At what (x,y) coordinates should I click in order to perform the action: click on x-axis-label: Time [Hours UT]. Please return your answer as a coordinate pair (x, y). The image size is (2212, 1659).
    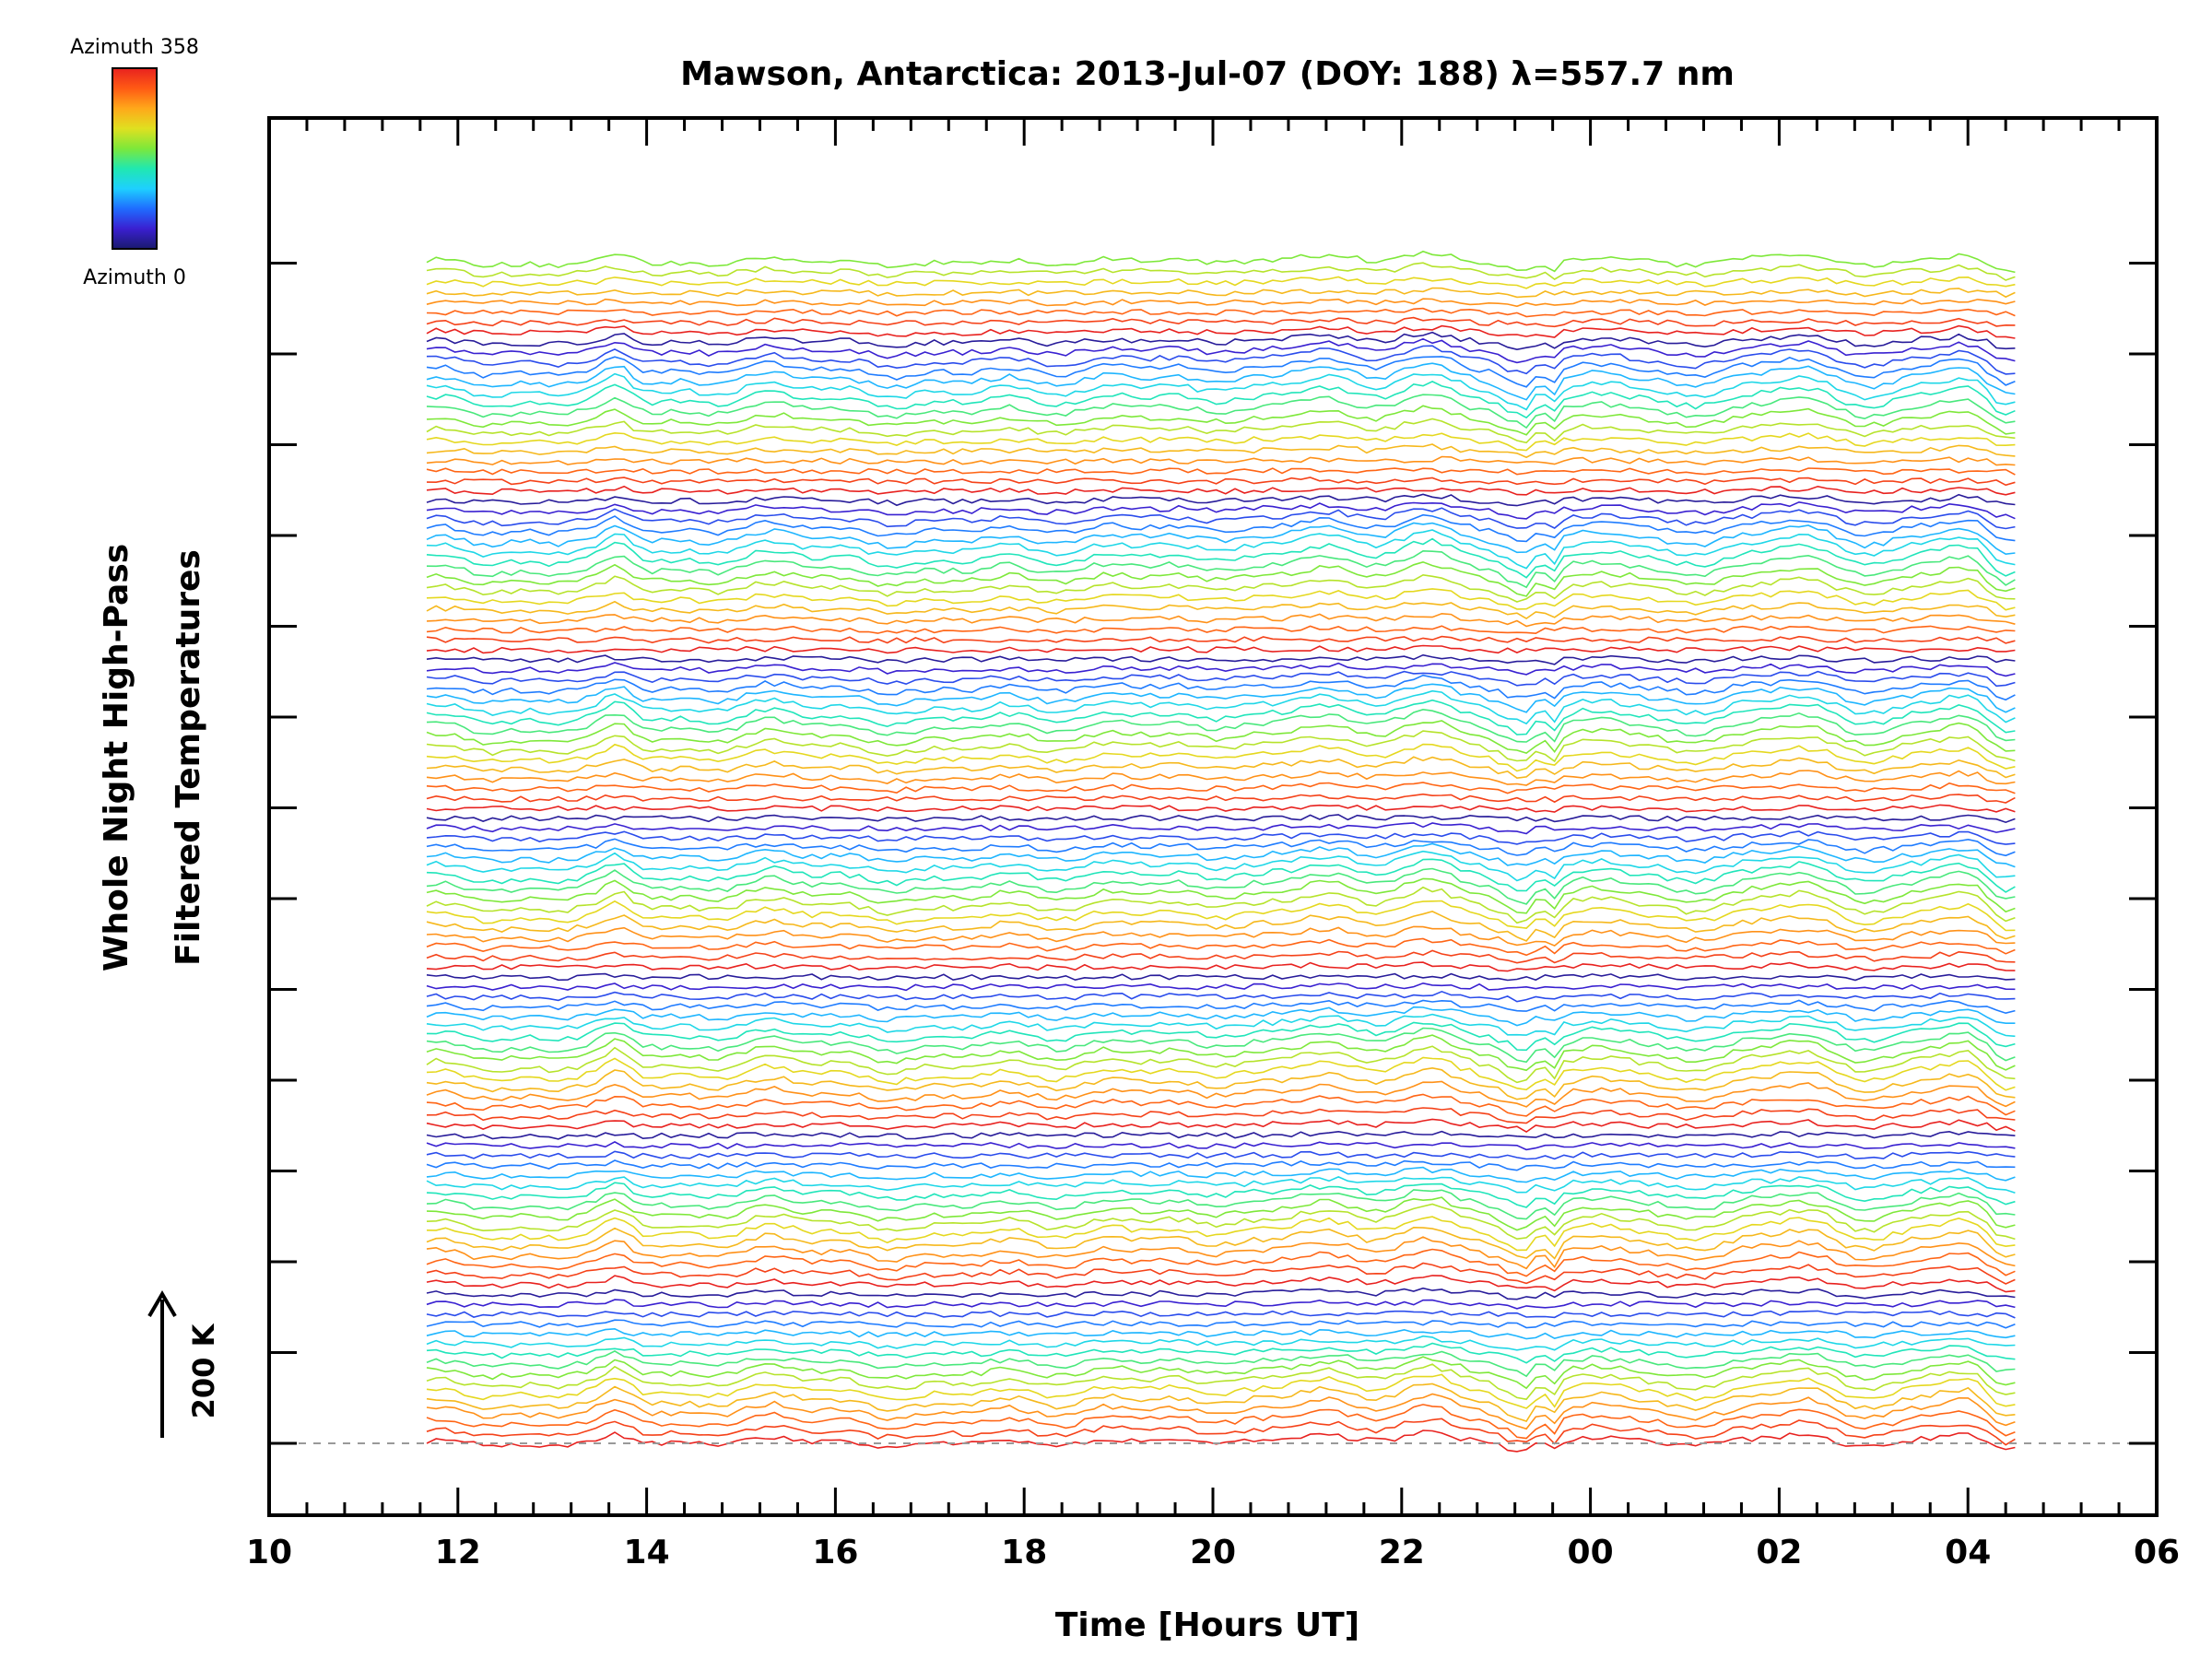
    Looking at the image, I should click on (1207, 1625).